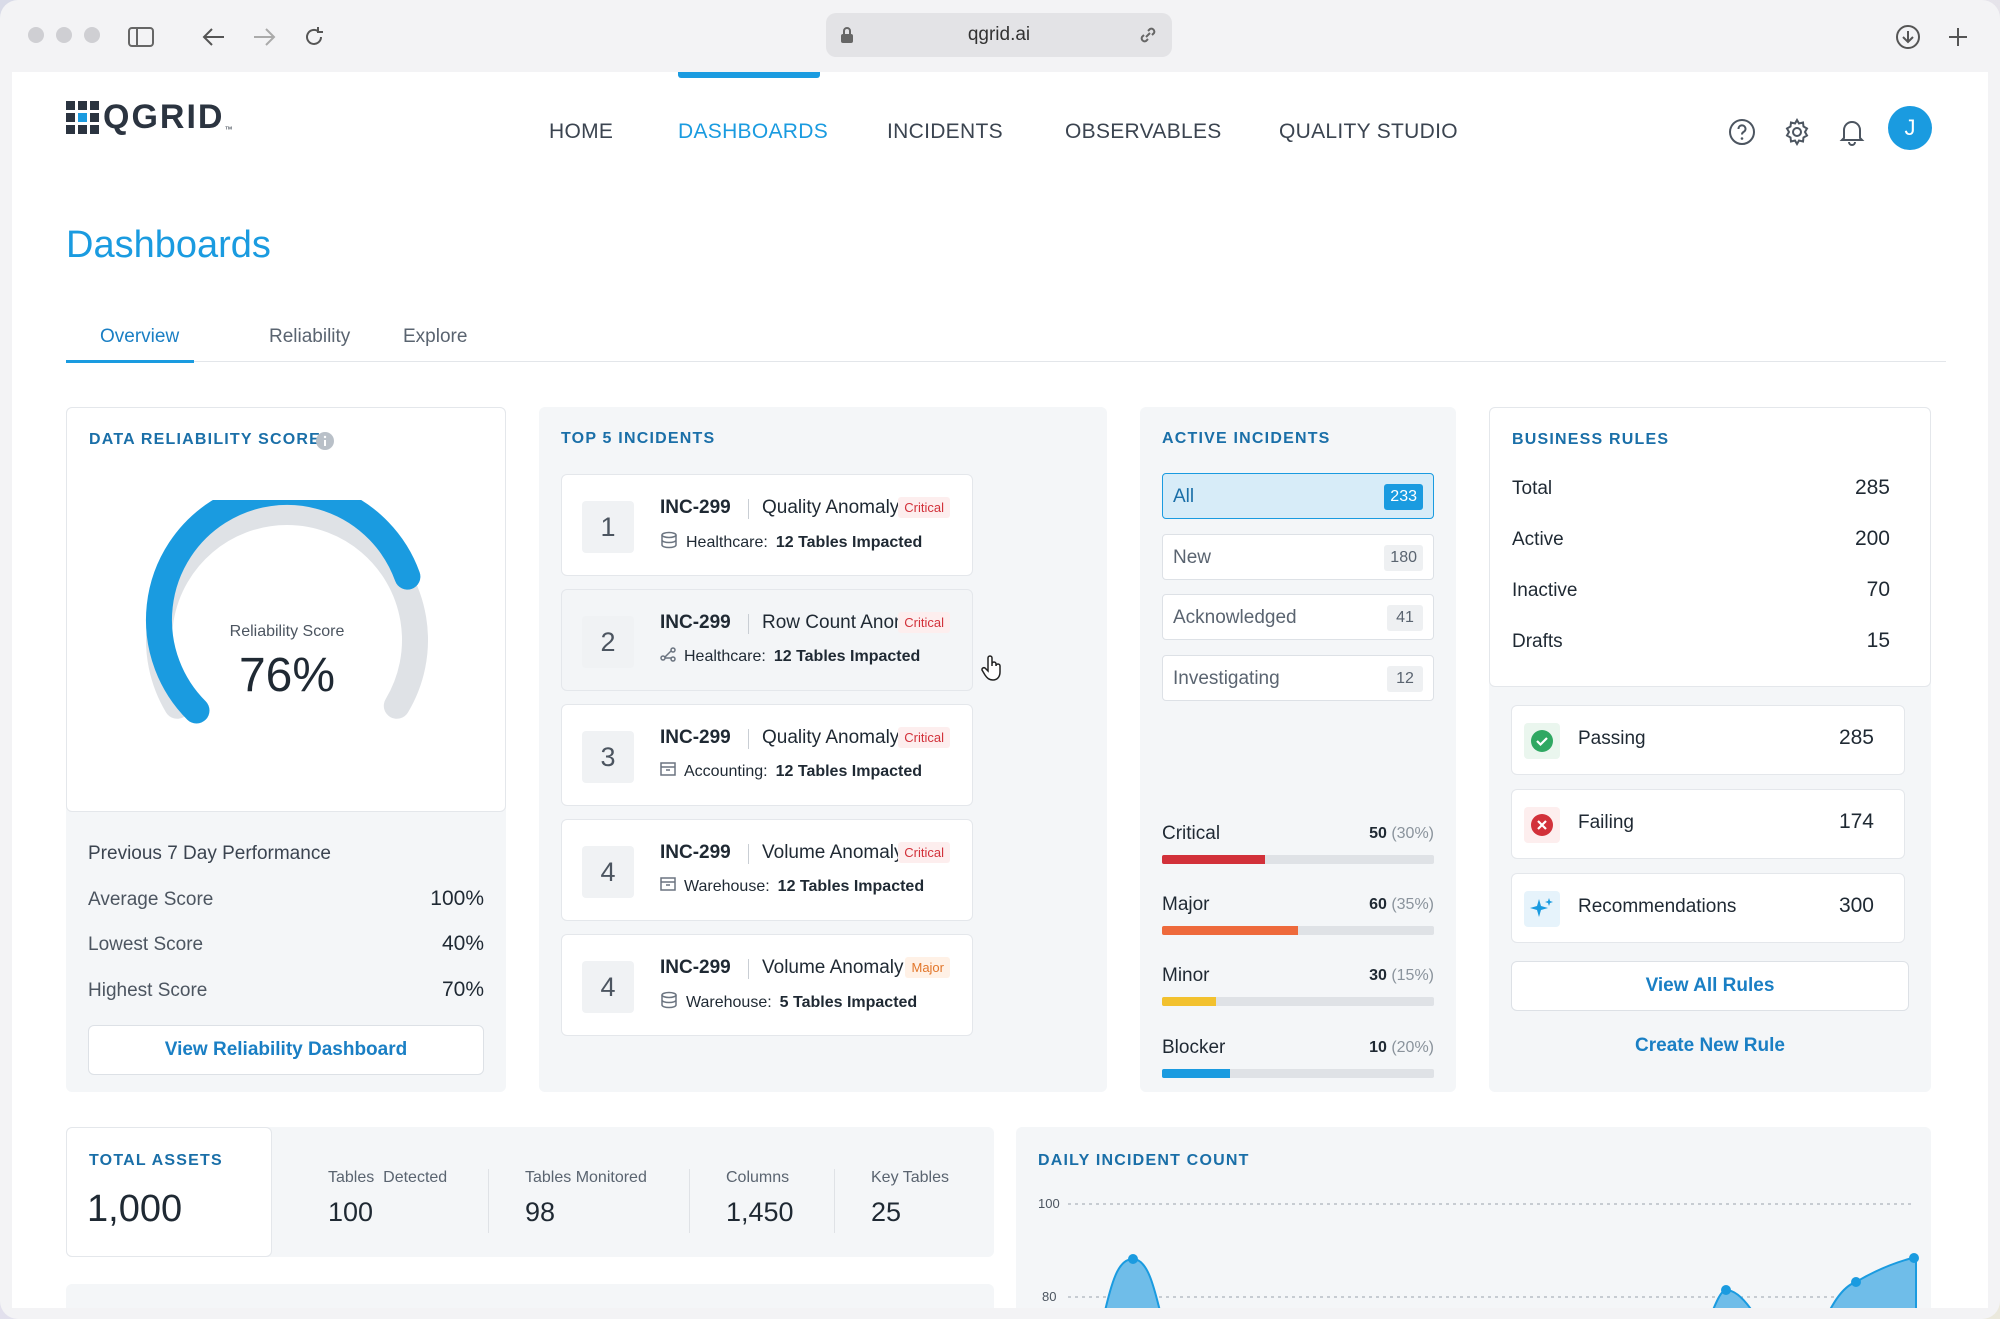  I want to click on rules-total-label: Total, so click(1532, 488).